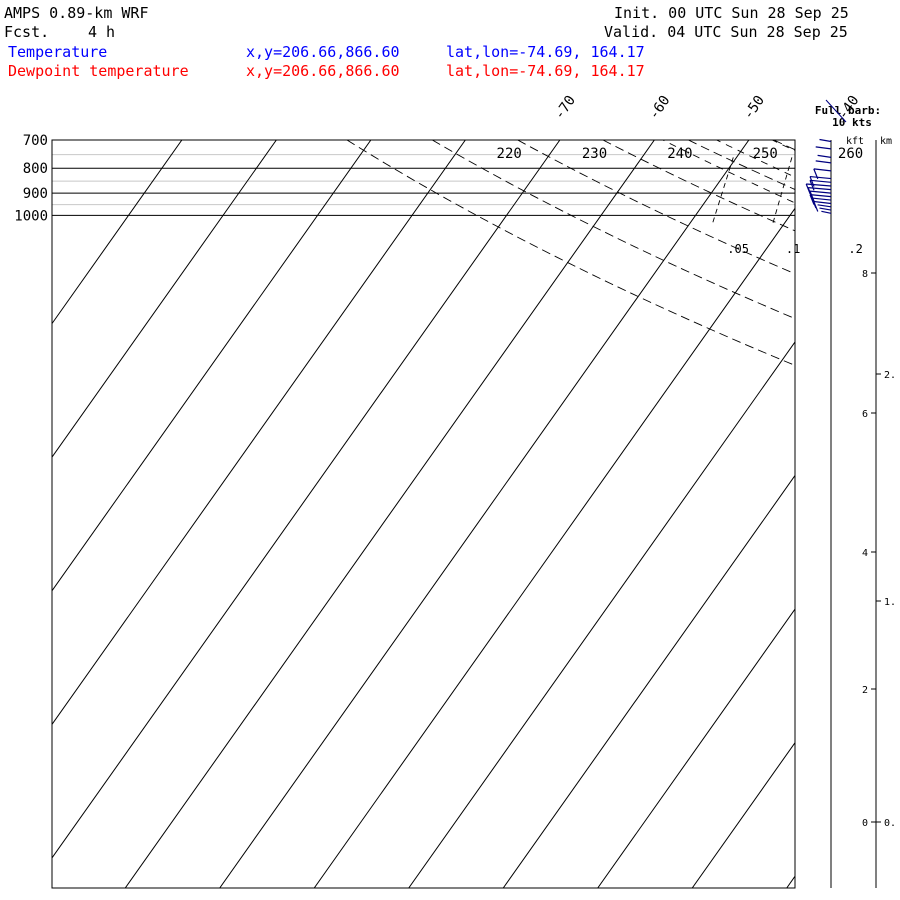 The height and width of the screenshot is (900, 900). What do you see at coordinates (855, 249) in the screenshot?
I see `mixing-ratio-label: .2` at bounding box center [855, 249].